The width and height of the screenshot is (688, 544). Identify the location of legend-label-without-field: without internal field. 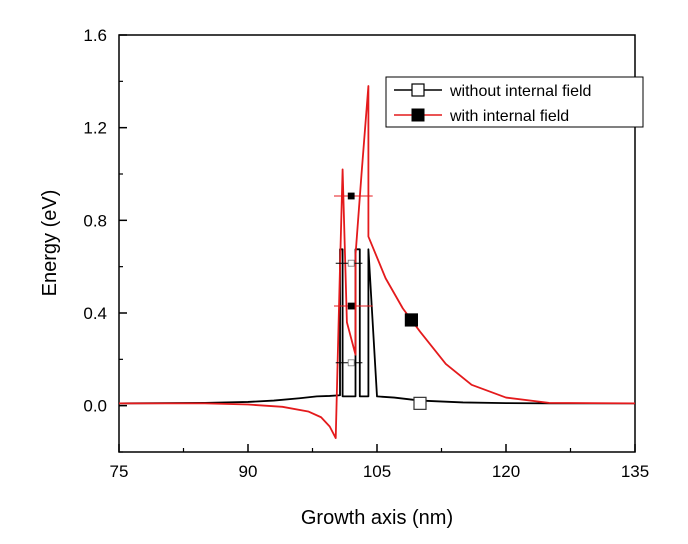
(520, 91).